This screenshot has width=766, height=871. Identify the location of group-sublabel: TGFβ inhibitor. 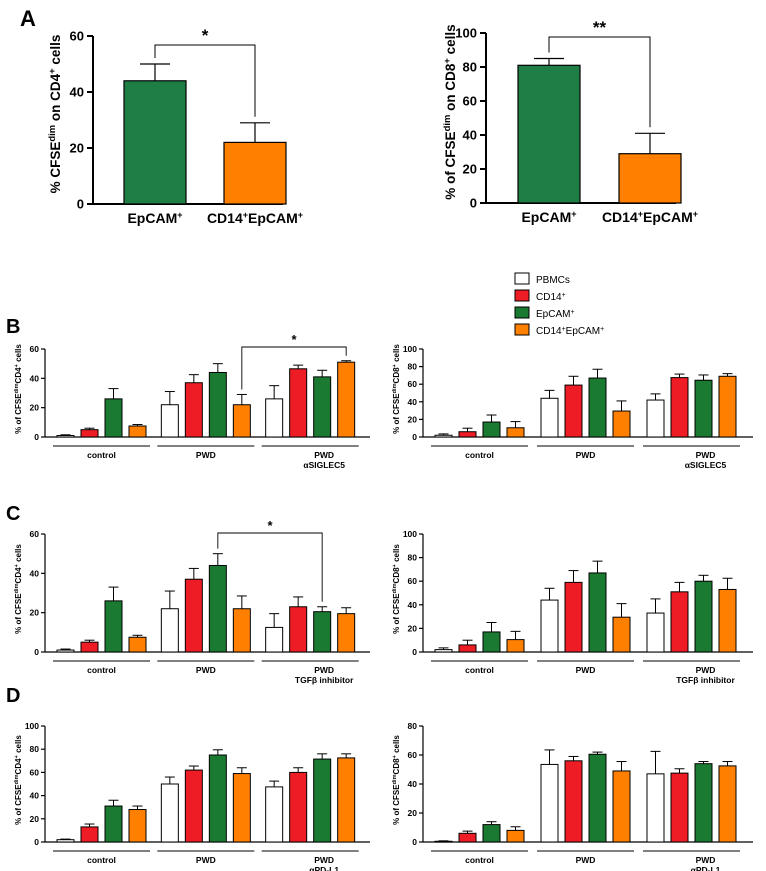
(705, 680).